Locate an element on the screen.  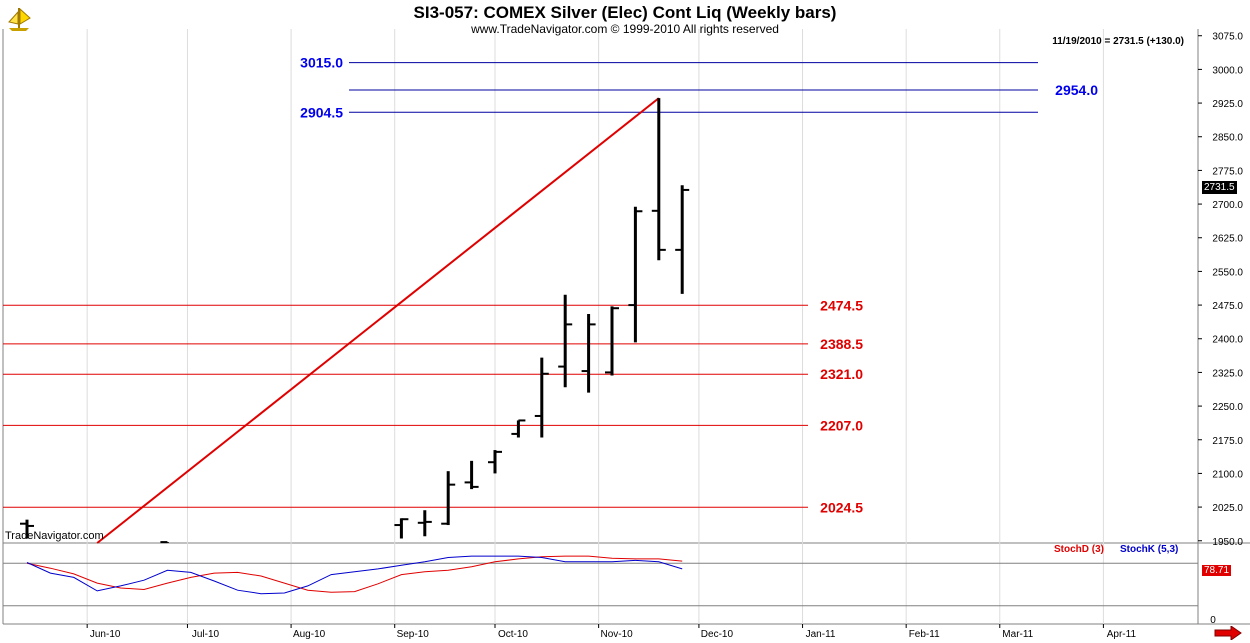
y-tick-label: 1950.0 is located at coordinates (1227, 542).